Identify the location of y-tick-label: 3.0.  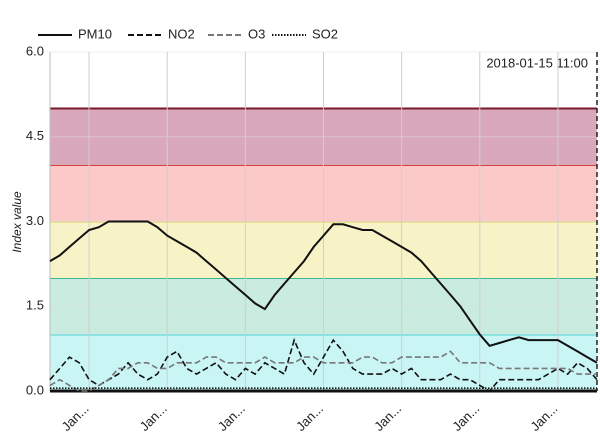
(35, 220).